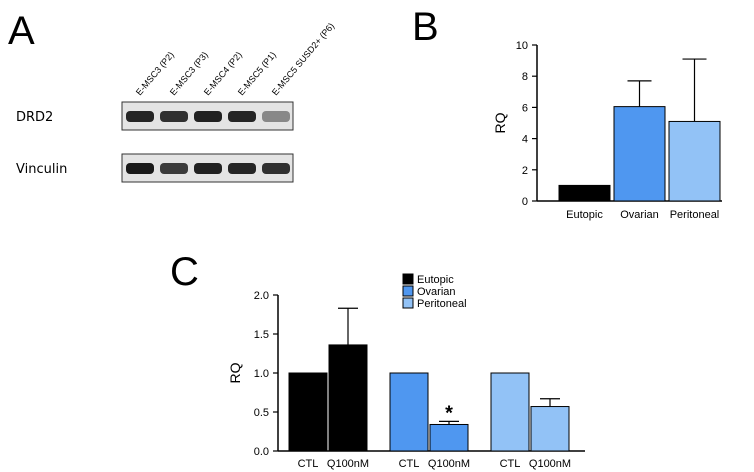 The image size is (754, 472). I want to click on panel-a-letter: A, so click(21, 31).